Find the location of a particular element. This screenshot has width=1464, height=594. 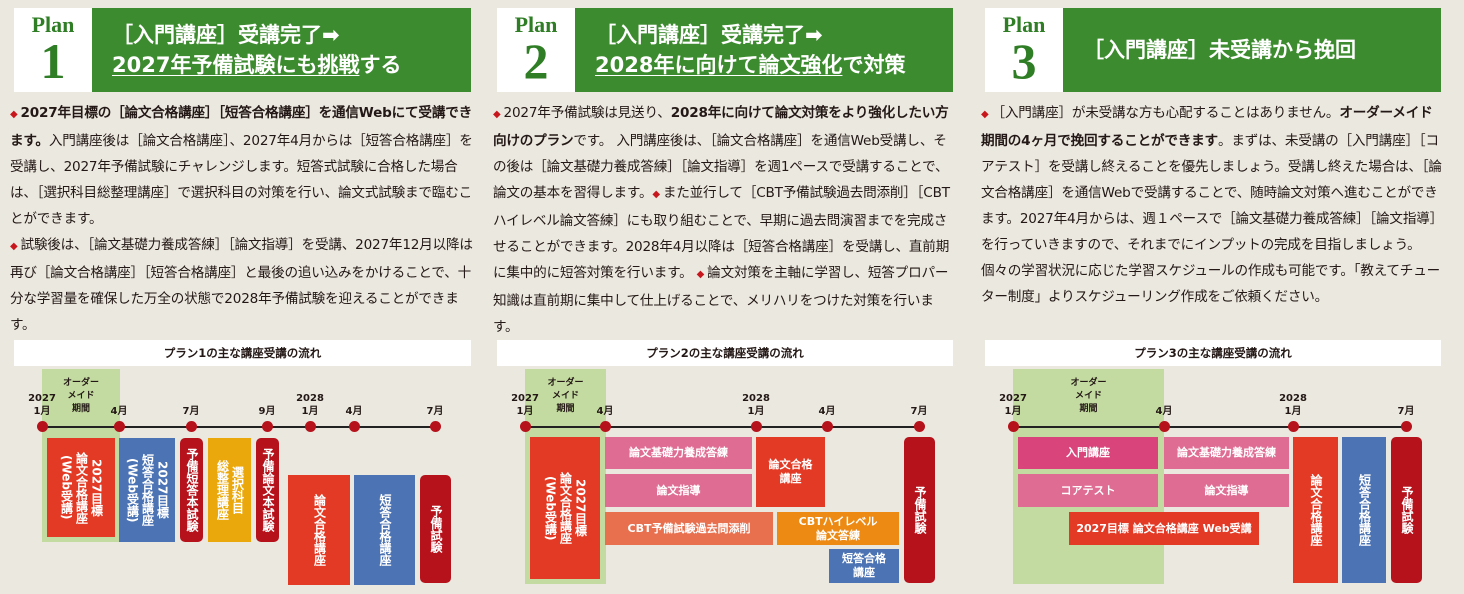

plan-title-line2: 2027年予備試験にも挑戦する is located at coordinates (291, 65).